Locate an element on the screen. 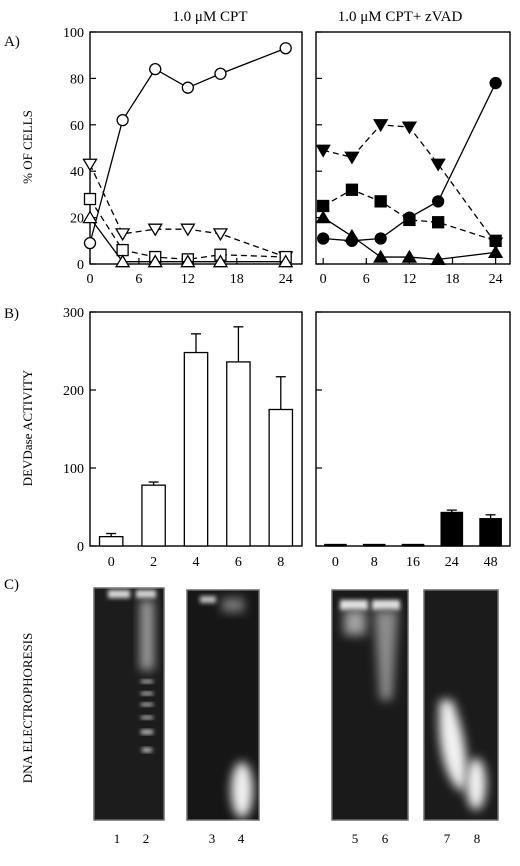 The image size is (520, 866). x-tick-label: 48 is located at coordinates (491, 562).